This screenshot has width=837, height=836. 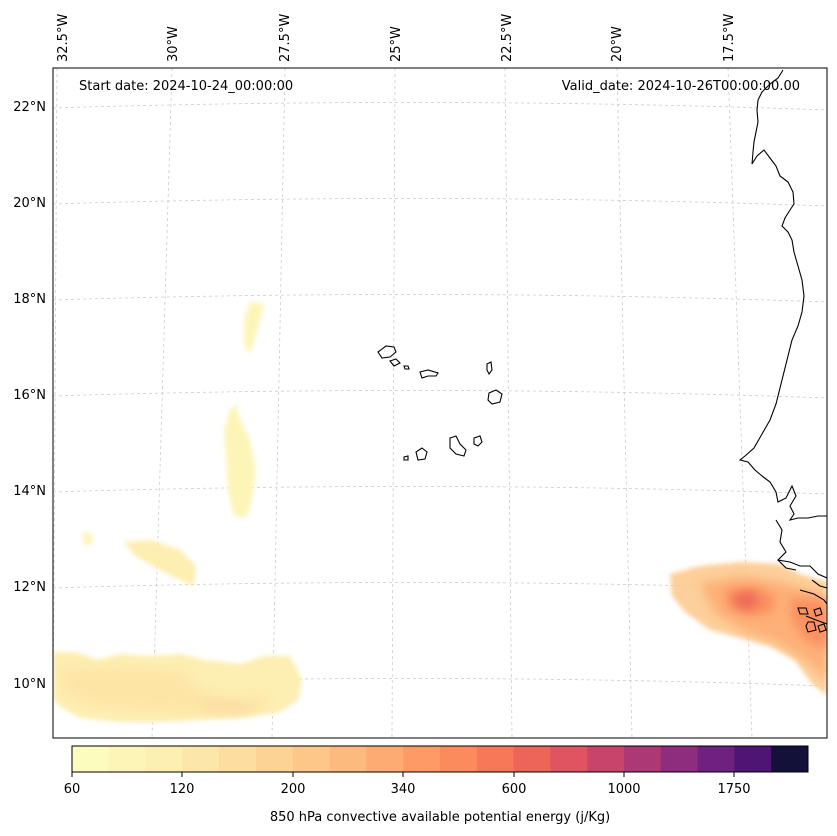 What do you see at coordinates (514, 789) in the screenshot?
I see `cbar-tick-label-600: 600` at bounding box center [514, 789].